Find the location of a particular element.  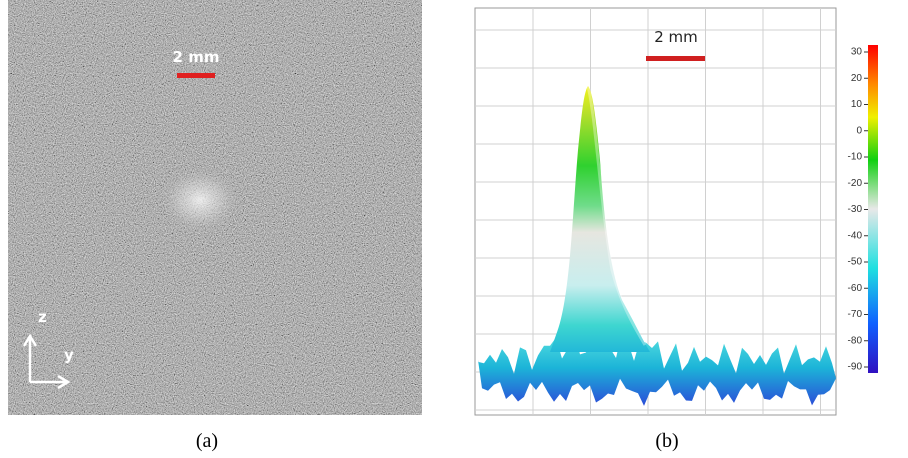

peak-surface is located at coordinates (600, 219).